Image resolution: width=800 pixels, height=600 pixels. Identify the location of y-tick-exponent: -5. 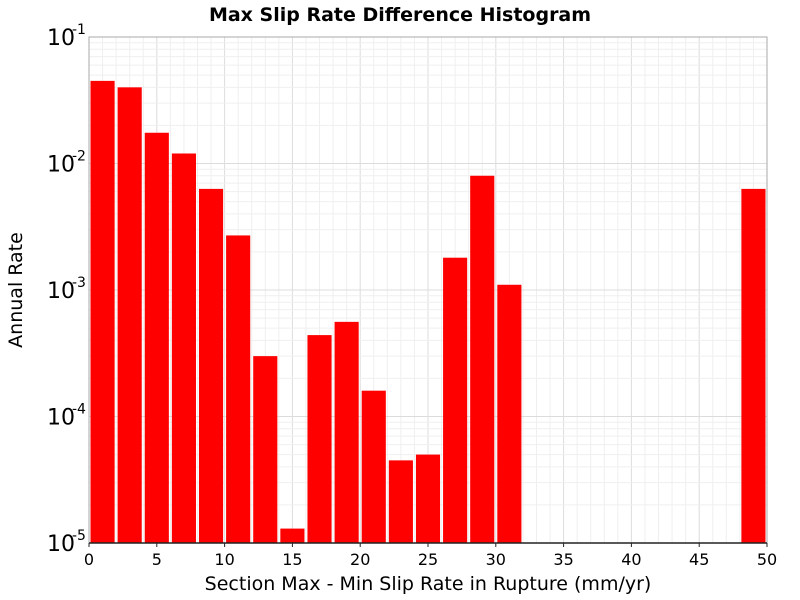
(79, 536).